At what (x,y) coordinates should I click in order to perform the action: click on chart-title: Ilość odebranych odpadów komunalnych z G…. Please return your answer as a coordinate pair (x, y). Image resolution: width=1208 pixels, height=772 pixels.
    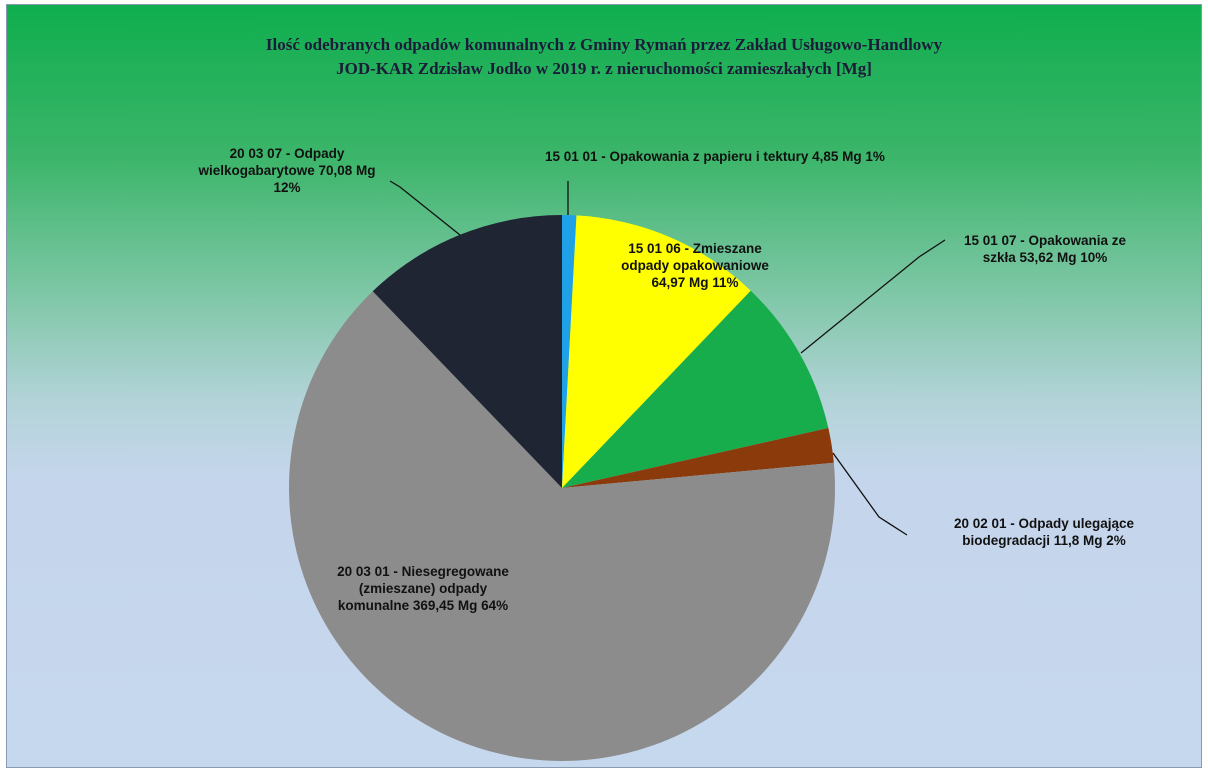
    Looking at the image, I should click on (604, 57).